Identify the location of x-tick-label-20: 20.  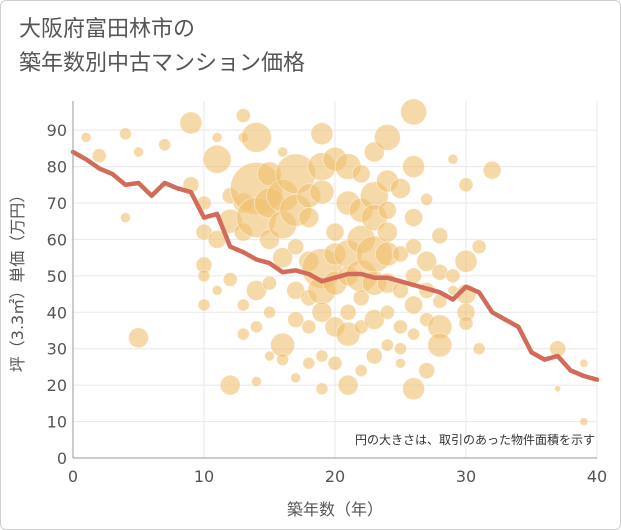
(335, 476).